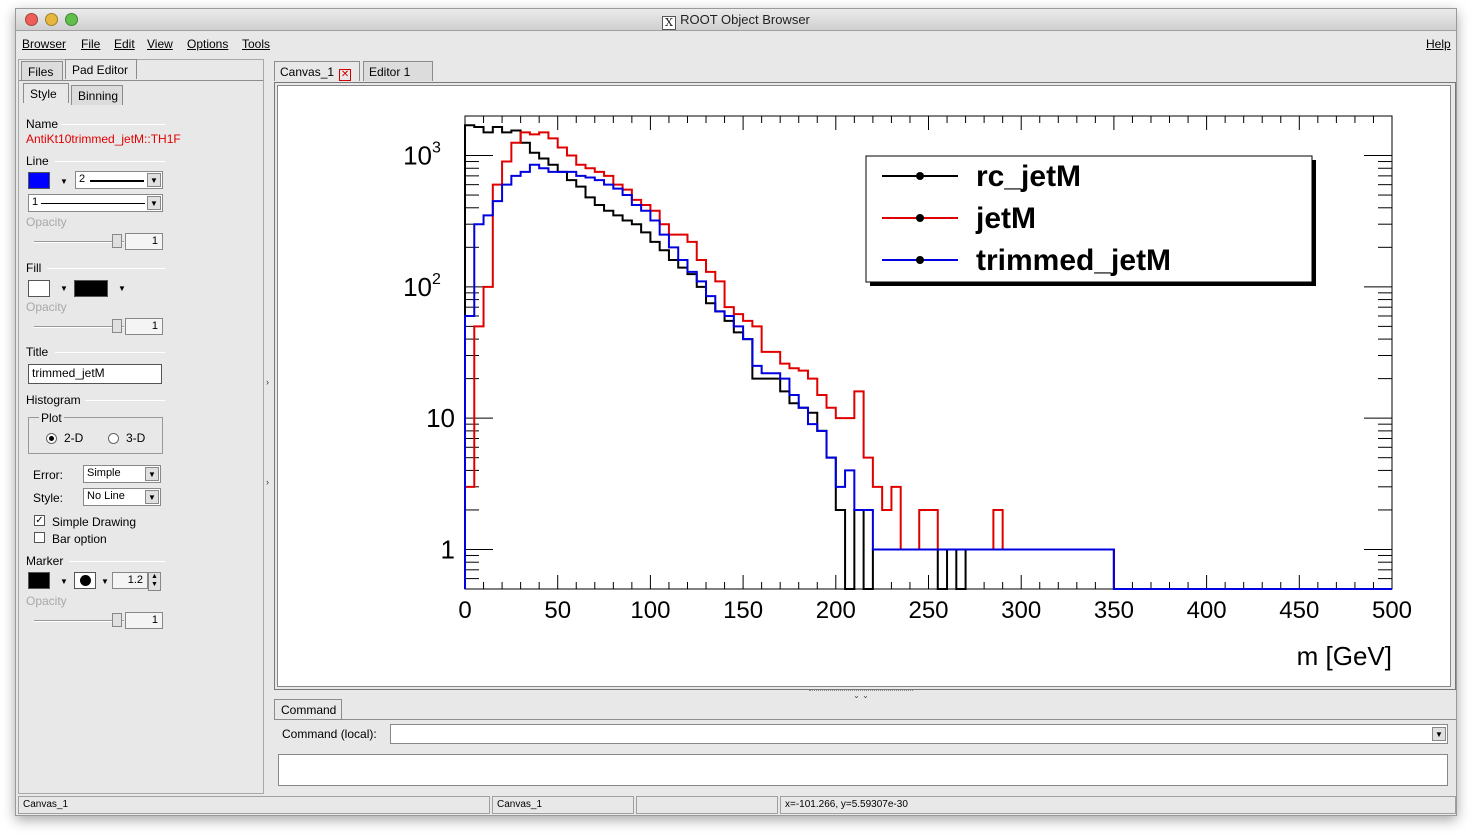 Image resolution: width=1472 pixels, height=838 pixels. I want to click on legend-label: trimmed_jetM, so click(1073, 260).